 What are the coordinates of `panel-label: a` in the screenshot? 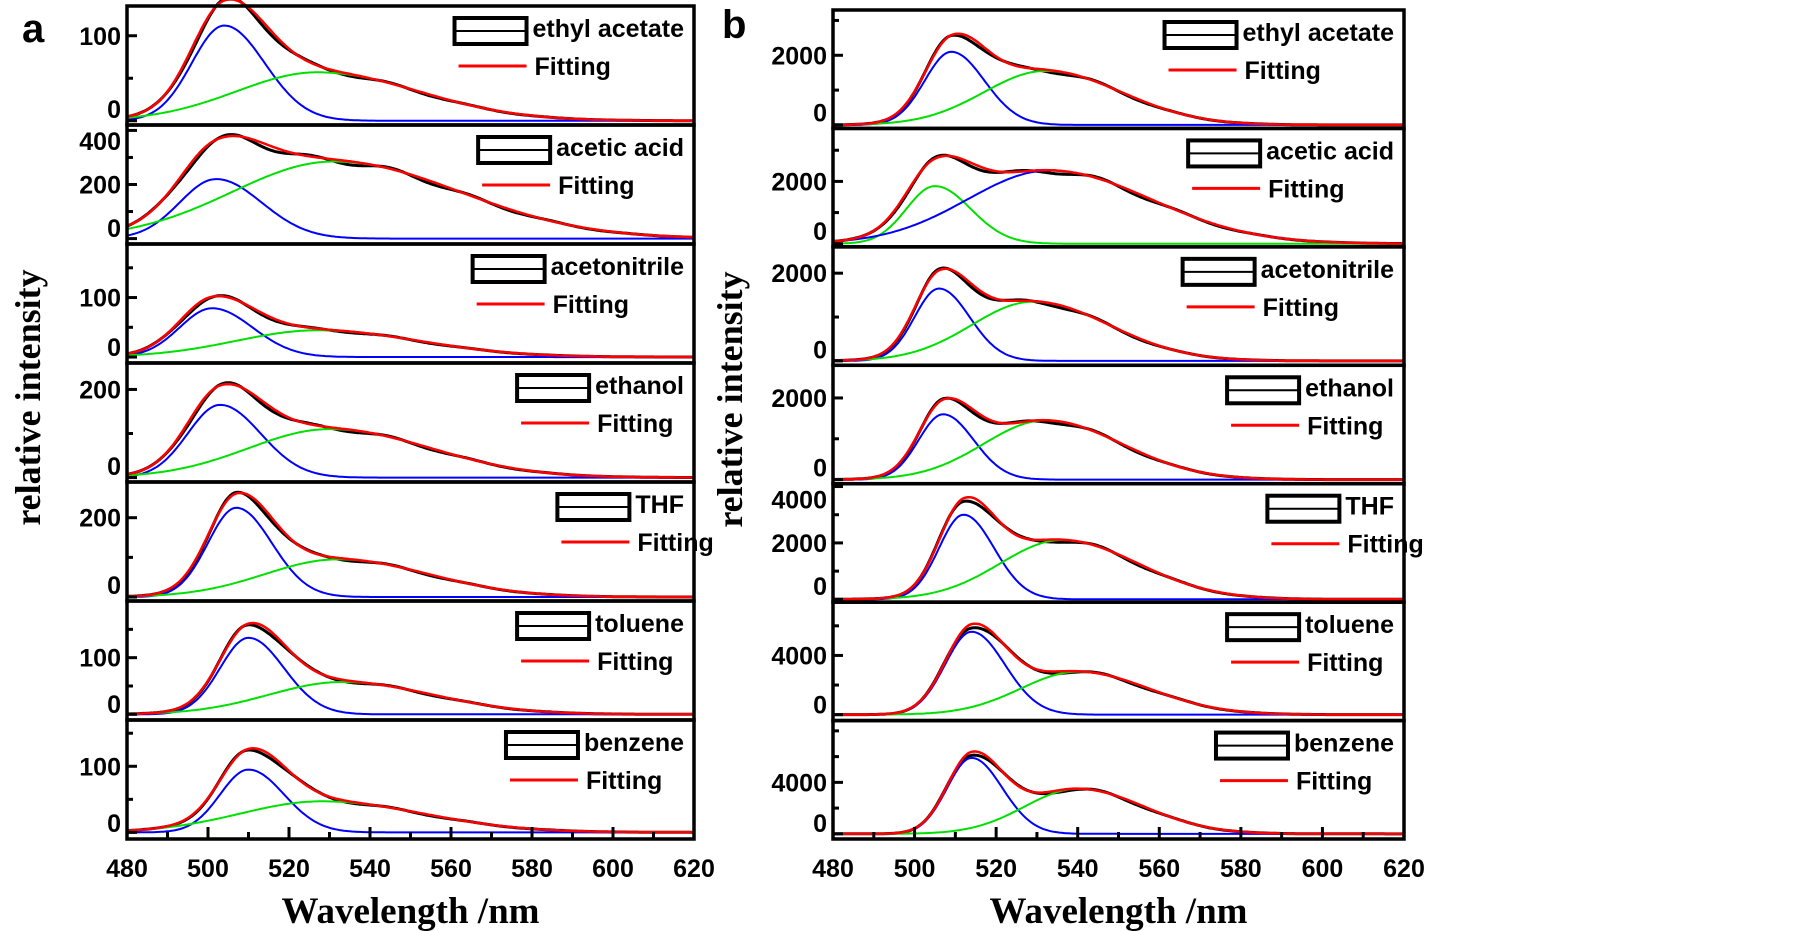 It's located at (33, 29).